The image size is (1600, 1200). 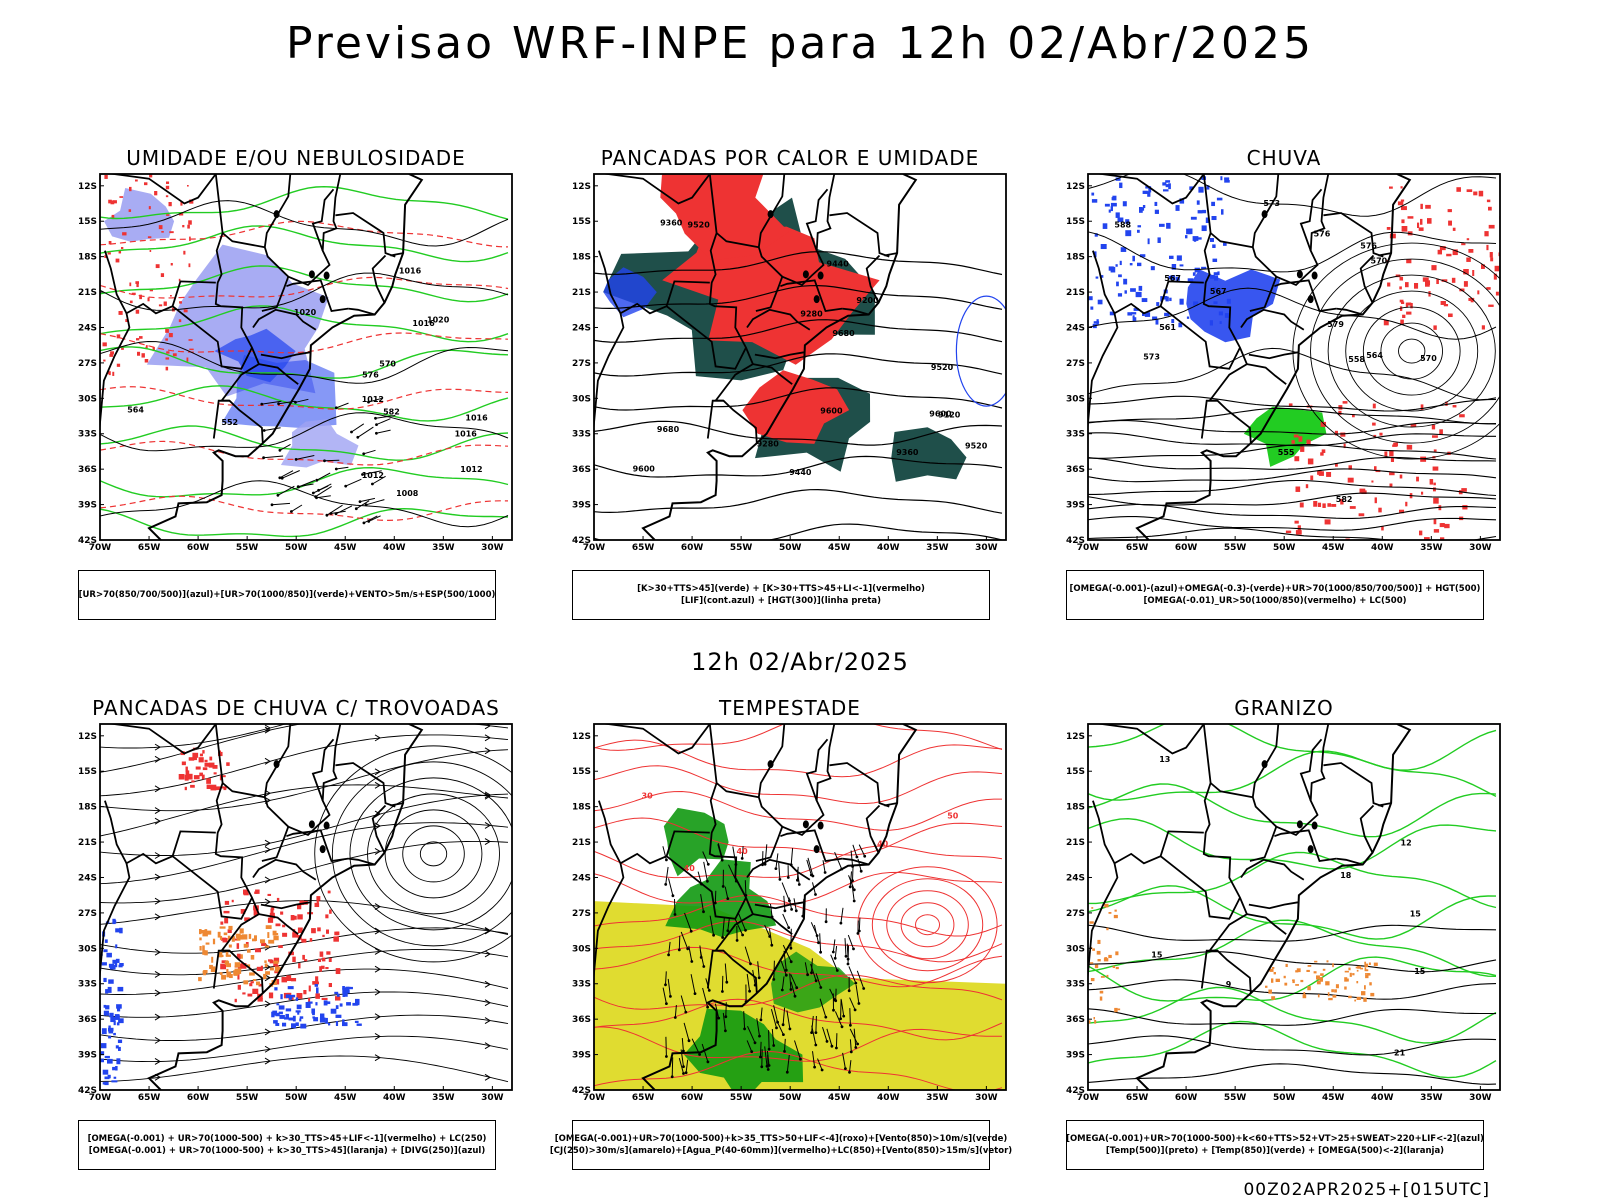 I want to click on contour-label: 561, so click(x=1167, y=327).